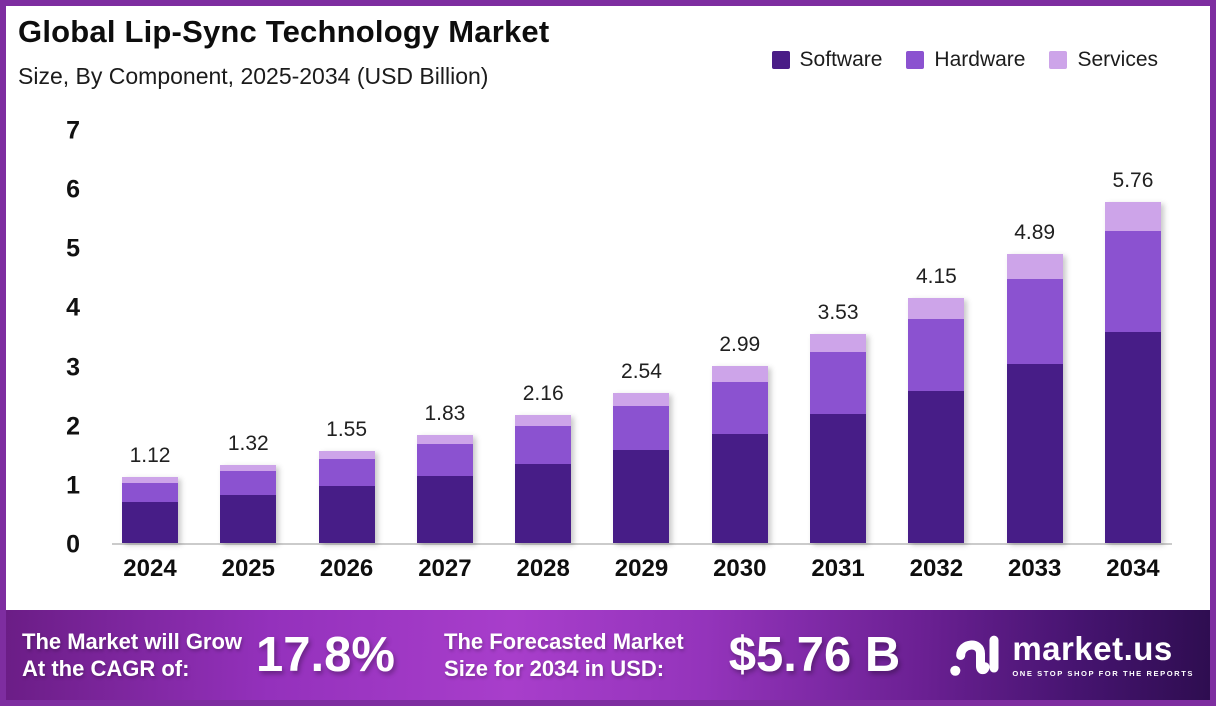  I want to click on bar-stack-2024, so click(150, 509).